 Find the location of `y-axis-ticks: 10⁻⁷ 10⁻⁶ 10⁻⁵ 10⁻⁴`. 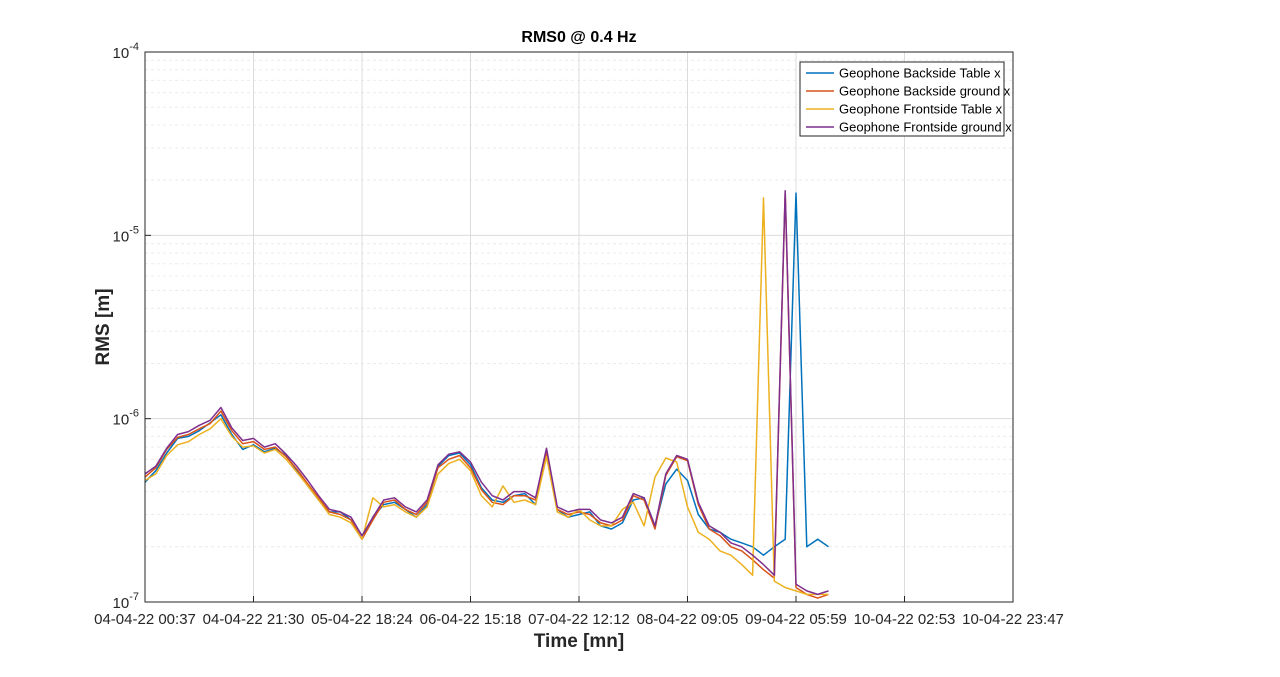

y-axis-ticks: 10⁻⁷ 10⁻⁶ 10⁻⁵ 10⁻⁴ is located at coordinates (132, 326).